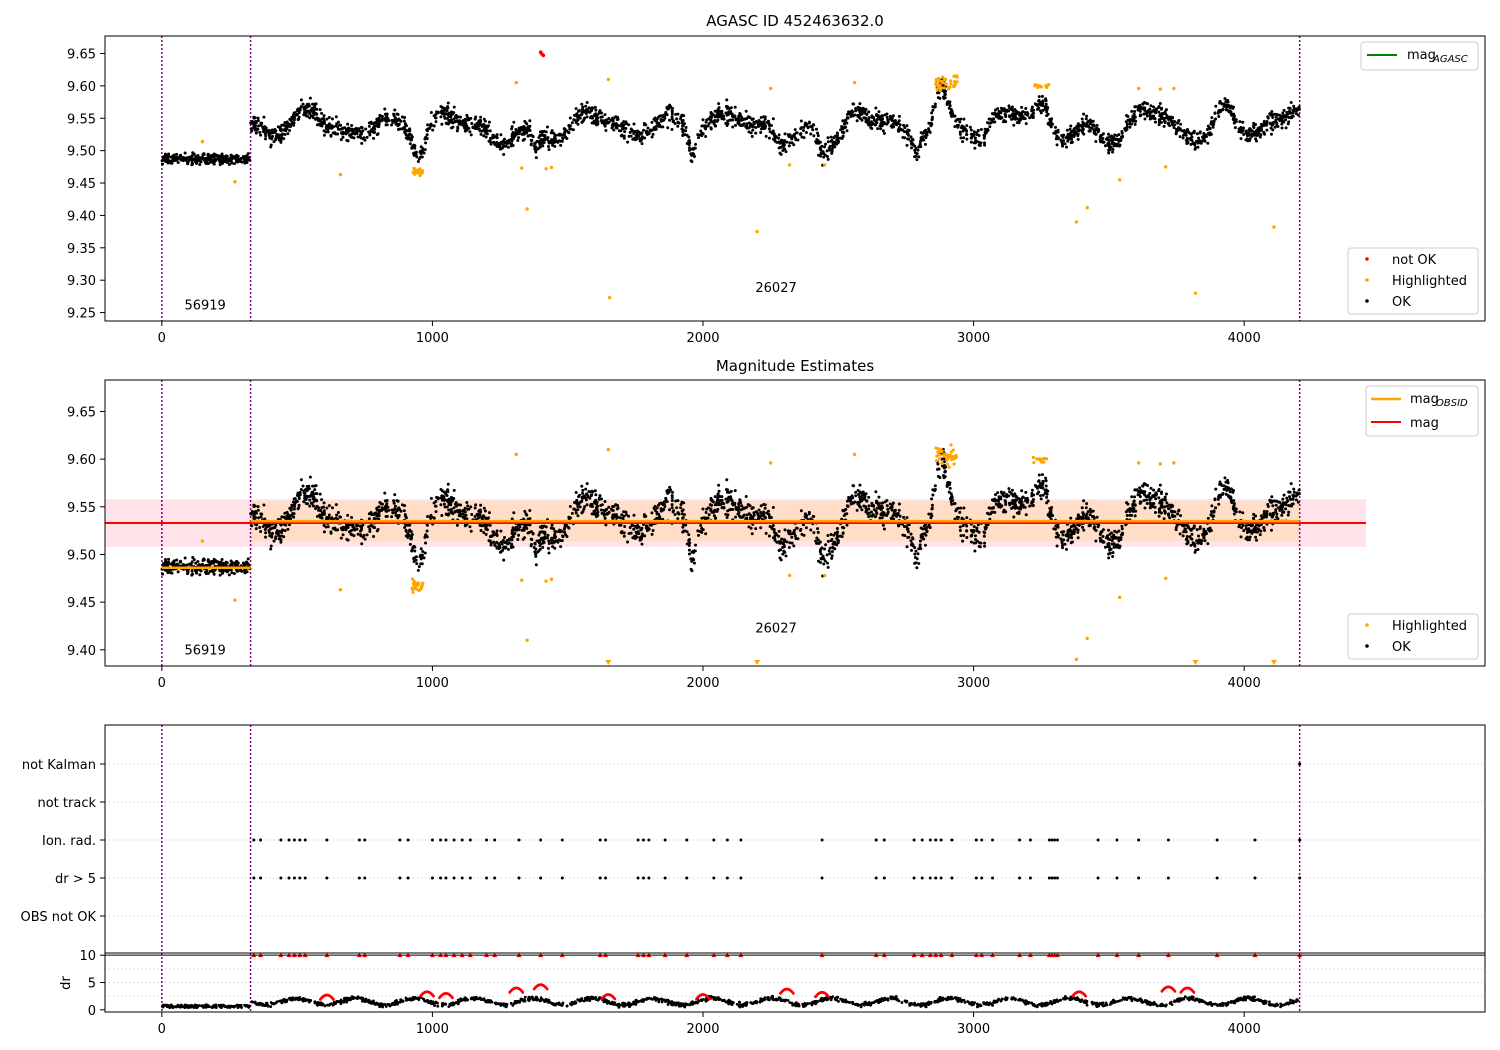 This screenshot has width=1500, height=1050. I want to click on y-tick-label: 9.30, so click(81, 281).